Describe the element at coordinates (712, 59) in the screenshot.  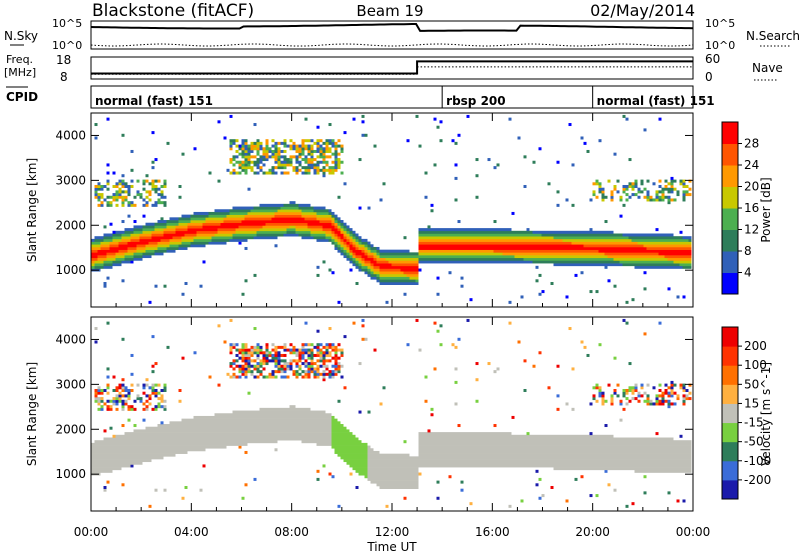
I see `nave-tick-top: 60` at that location.